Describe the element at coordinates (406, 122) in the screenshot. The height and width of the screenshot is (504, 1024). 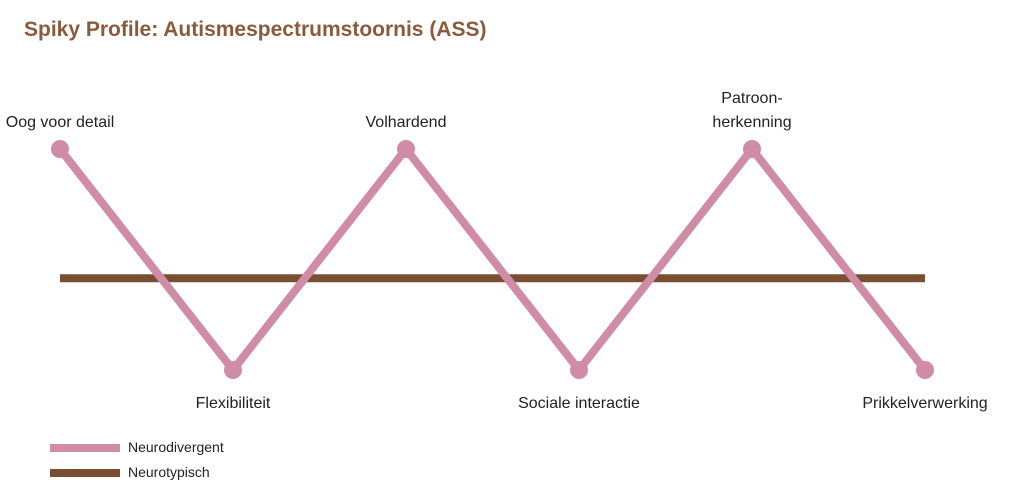
I see `category-label: Volhardend` at that location.